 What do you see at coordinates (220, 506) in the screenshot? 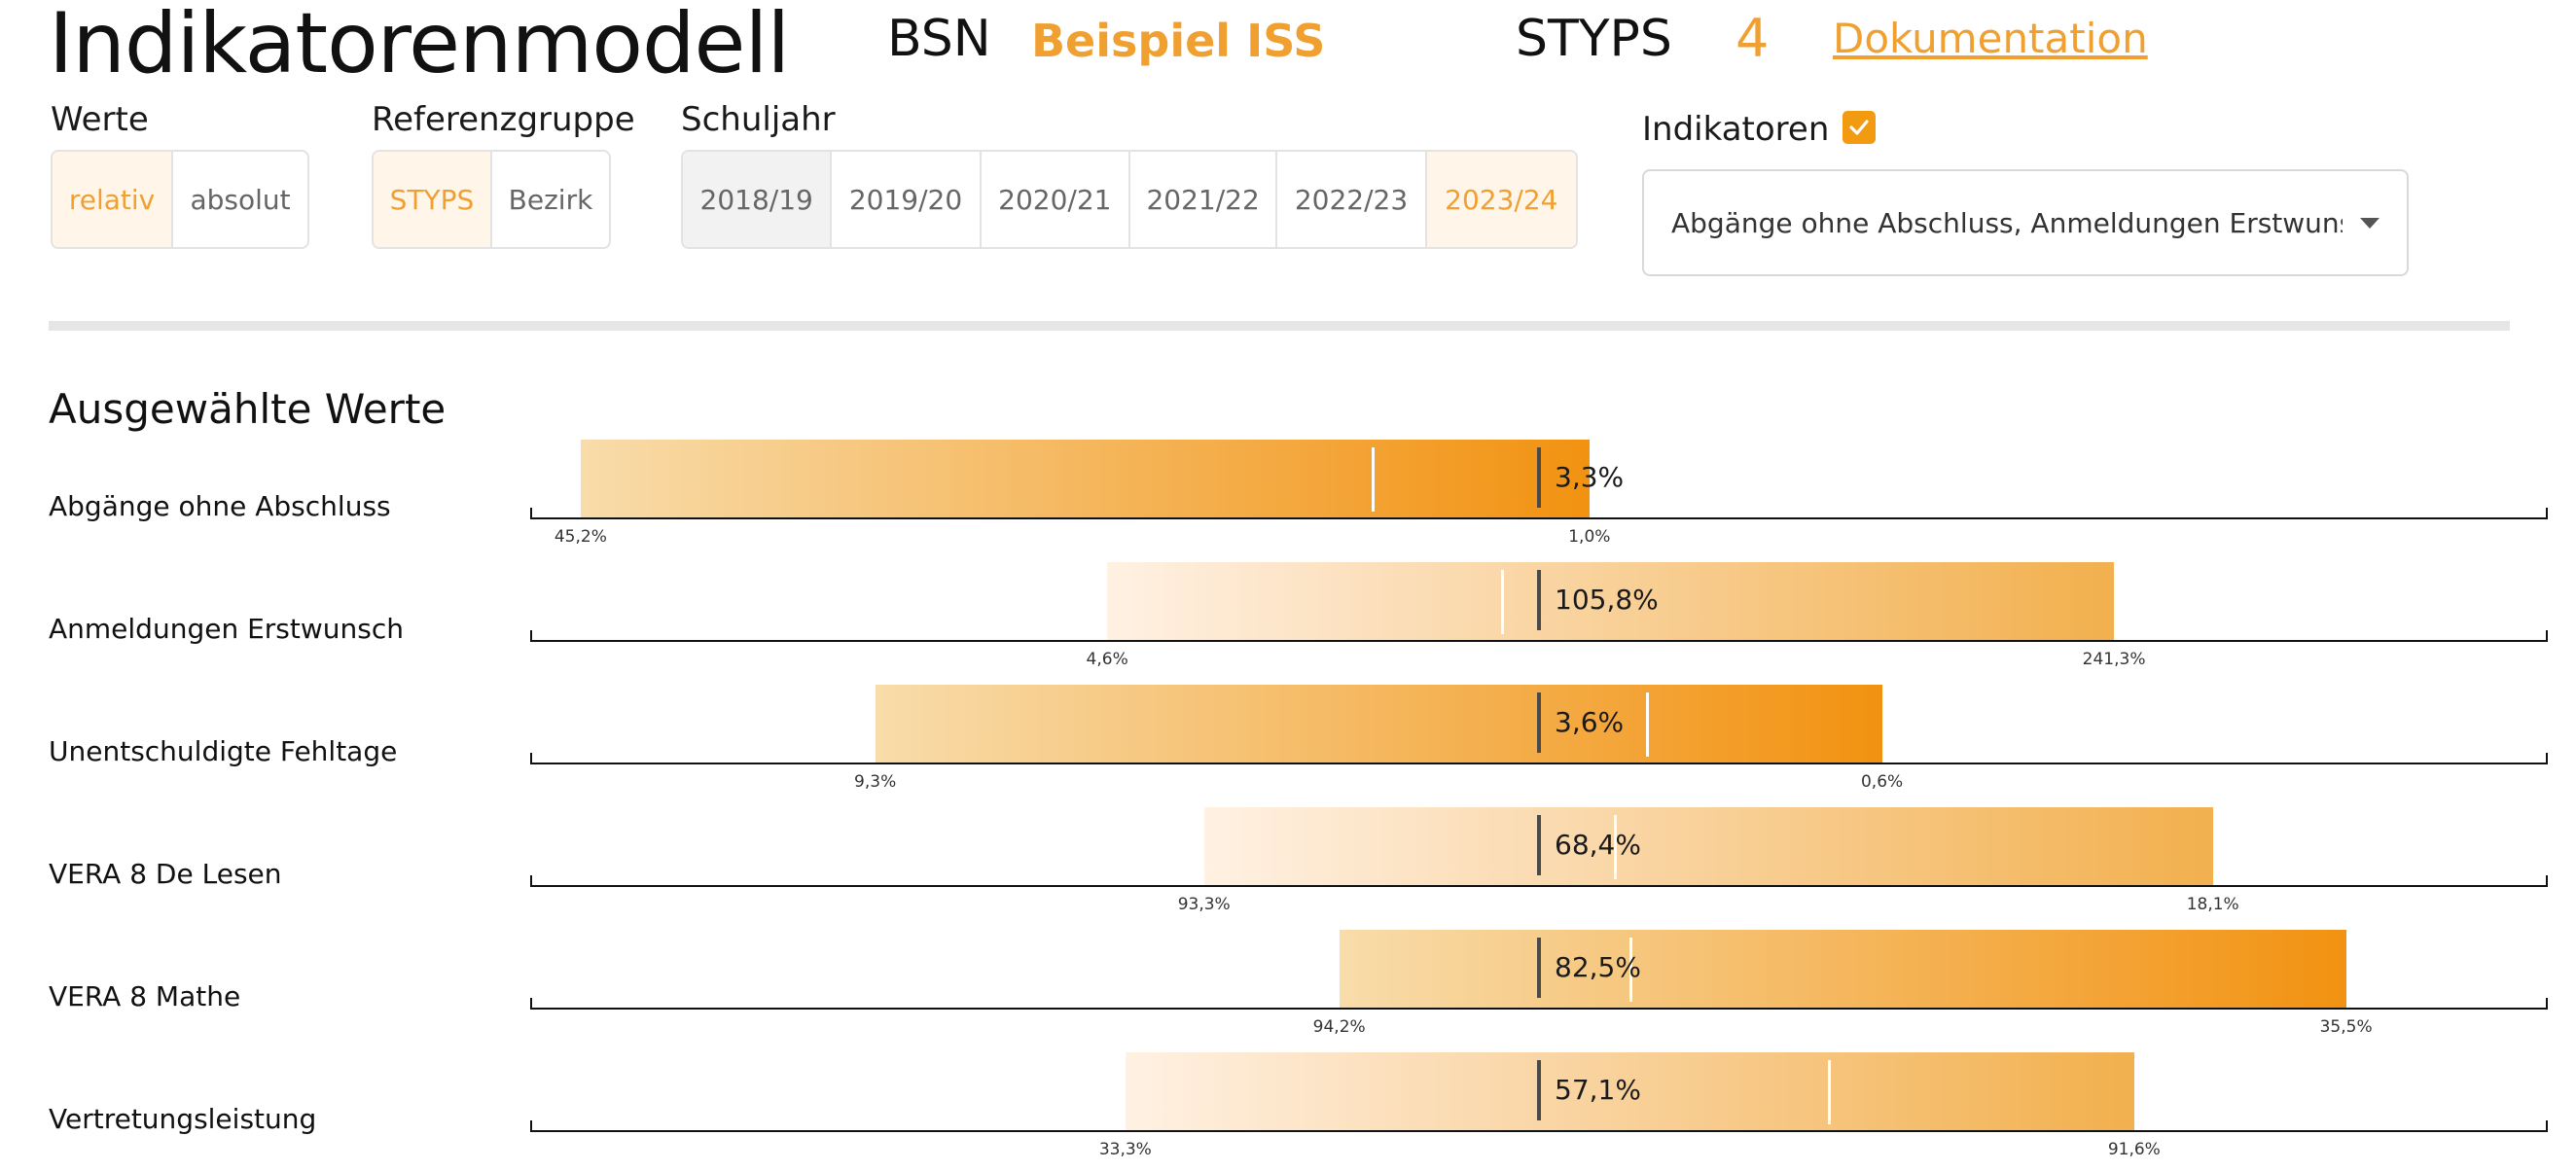
I see `row-label: Abgänge ohne Abschluss` at bounding box center [220, 506].